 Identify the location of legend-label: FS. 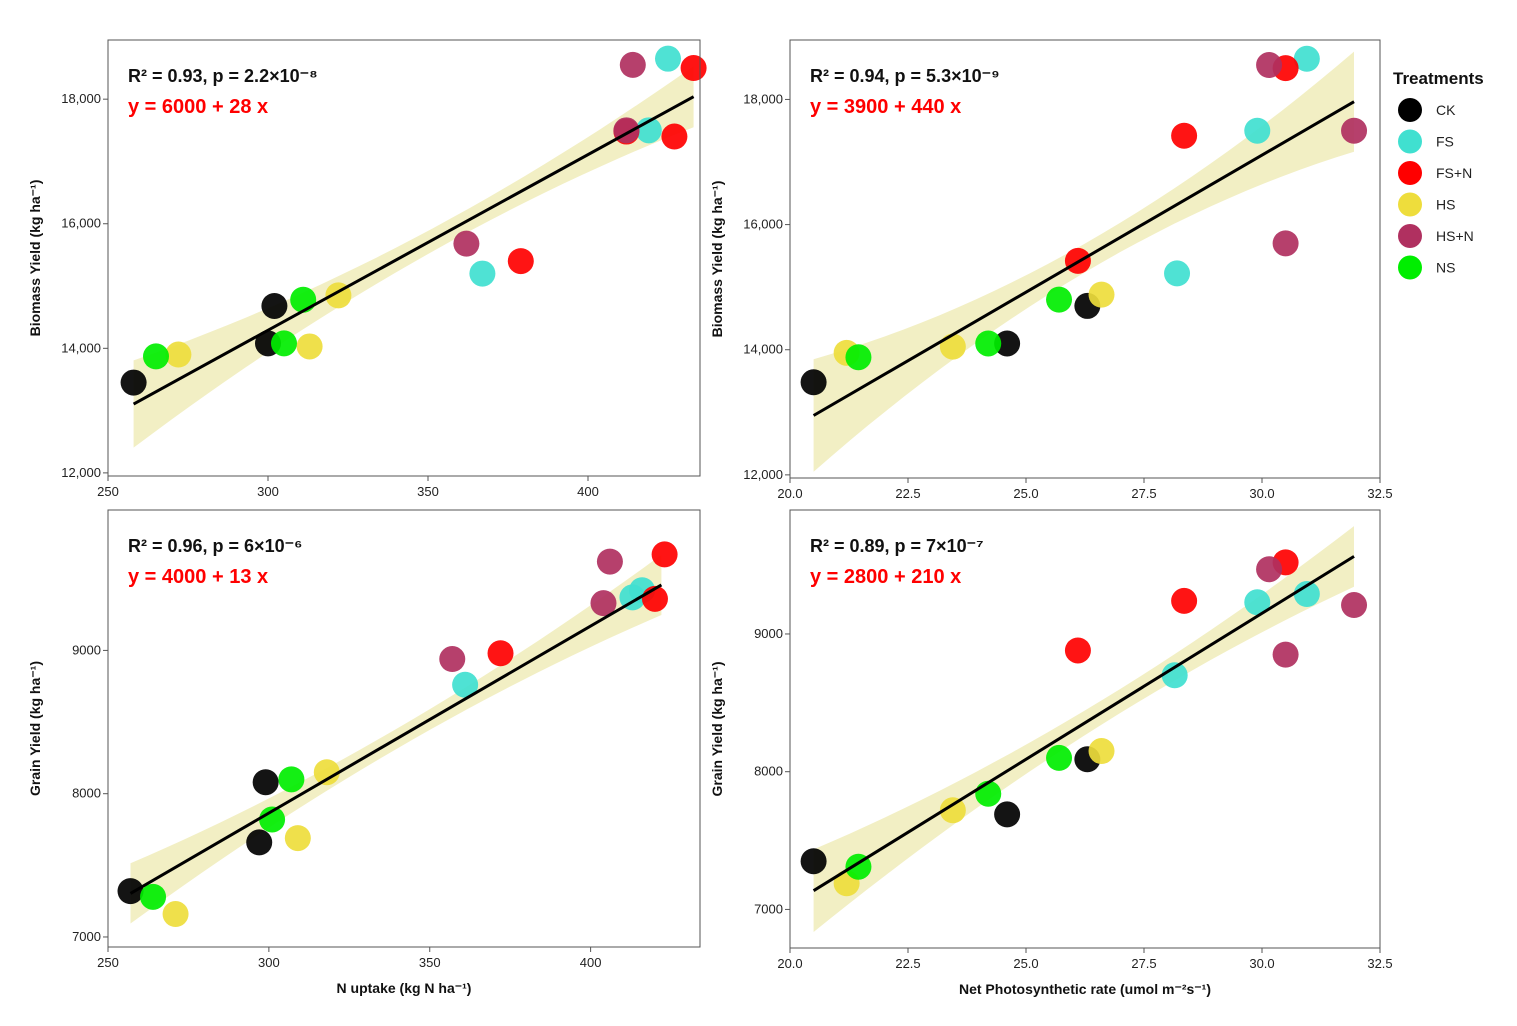
(1445, 142).